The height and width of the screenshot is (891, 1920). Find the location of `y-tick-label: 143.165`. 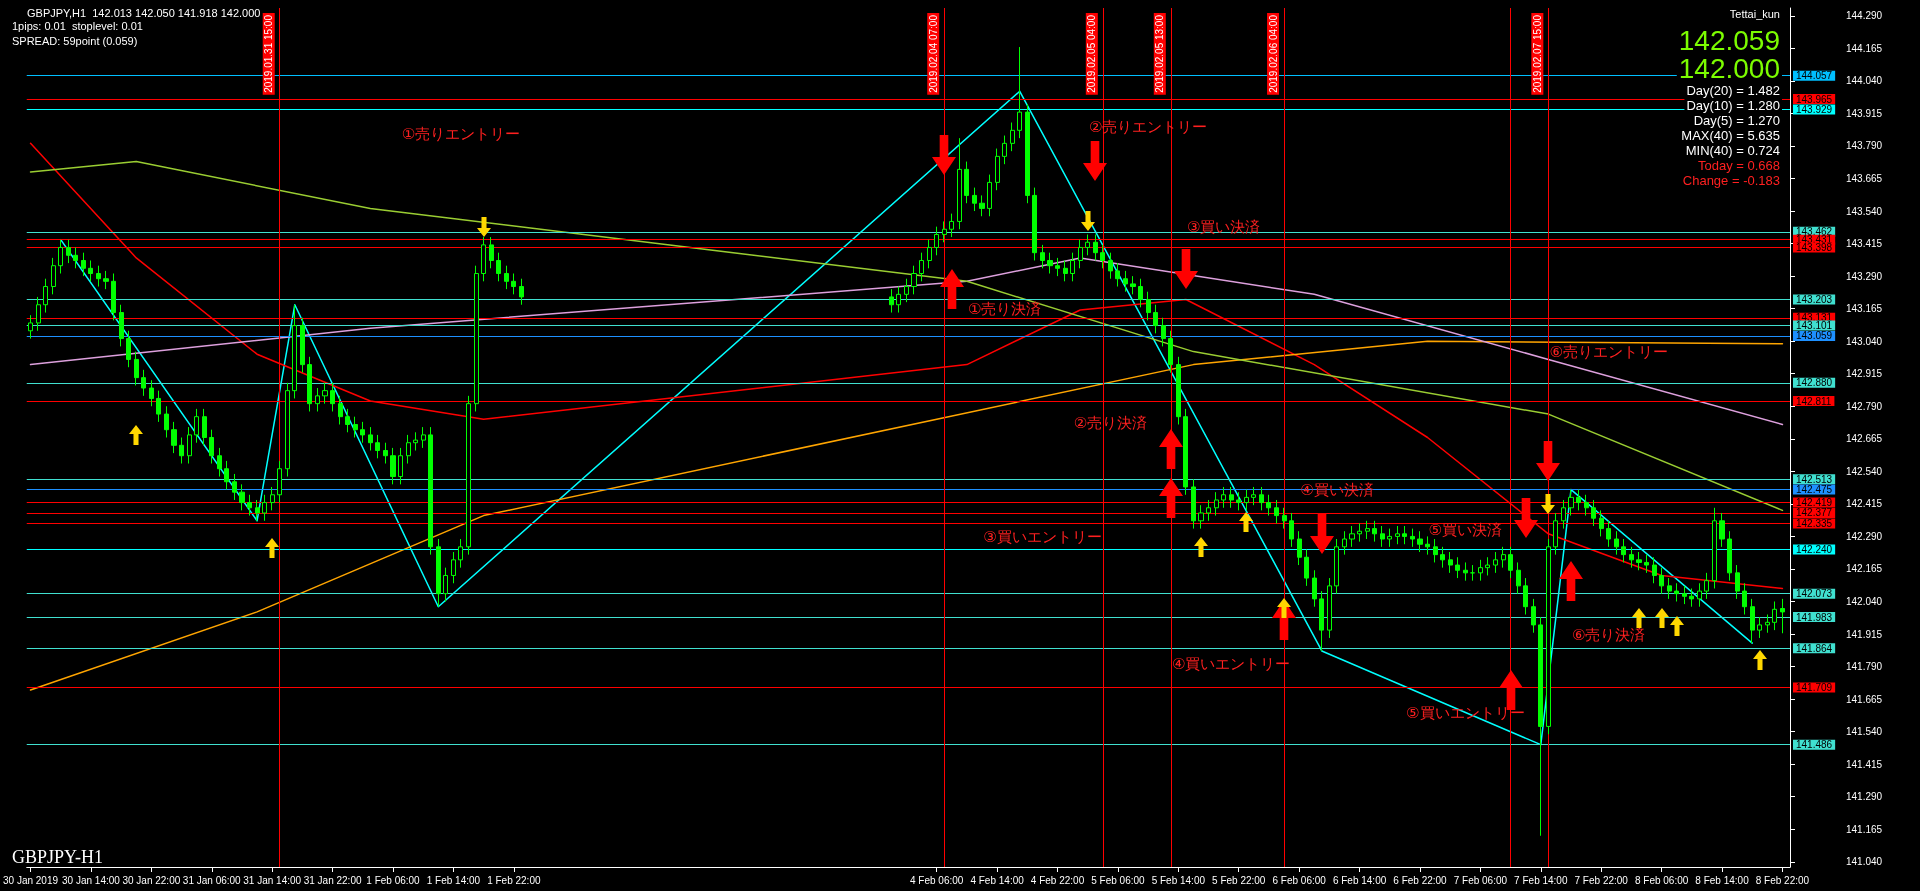

y-tick-label: 143.165 is located at coordinates (1864, 309).